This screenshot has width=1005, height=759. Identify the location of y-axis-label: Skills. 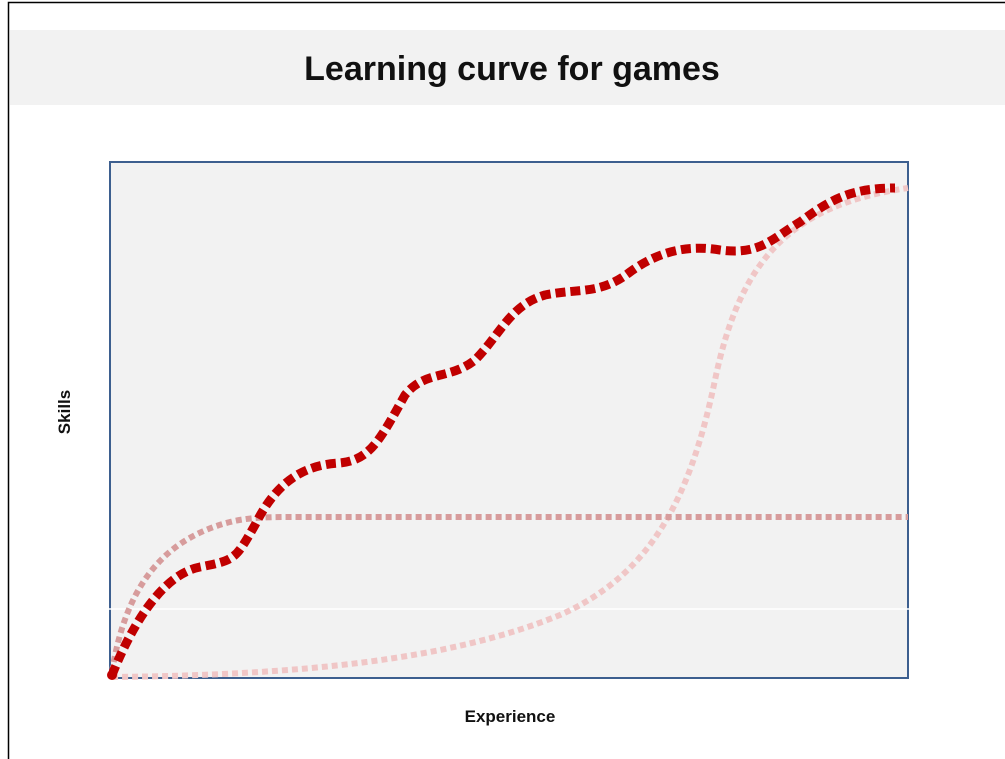
(64, 412).